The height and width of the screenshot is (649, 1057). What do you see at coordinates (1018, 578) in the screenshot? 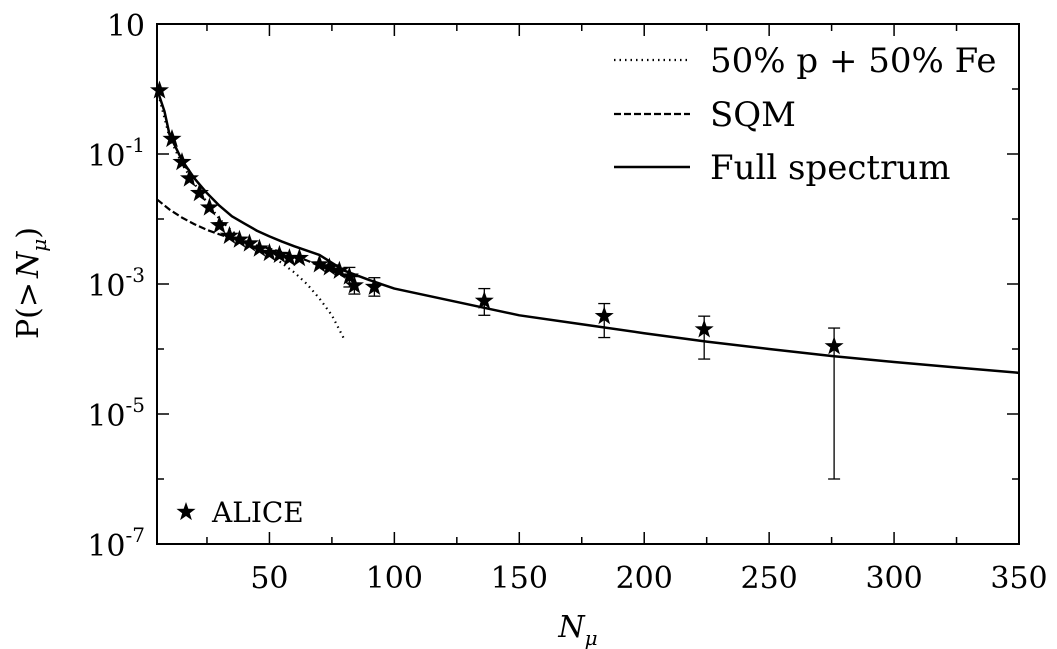
I see `x-tick-label: 350` at bounding box center [1018, 578].